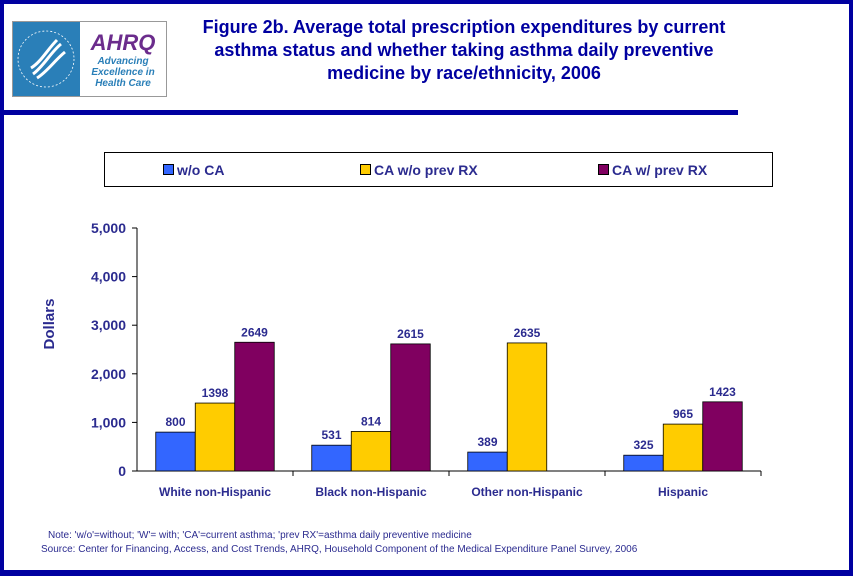 The width and height of the screenshot is (853, 576). Describe the element at coordinates (175, 422) in the screenshot. I see `data-label: 800` at that location.